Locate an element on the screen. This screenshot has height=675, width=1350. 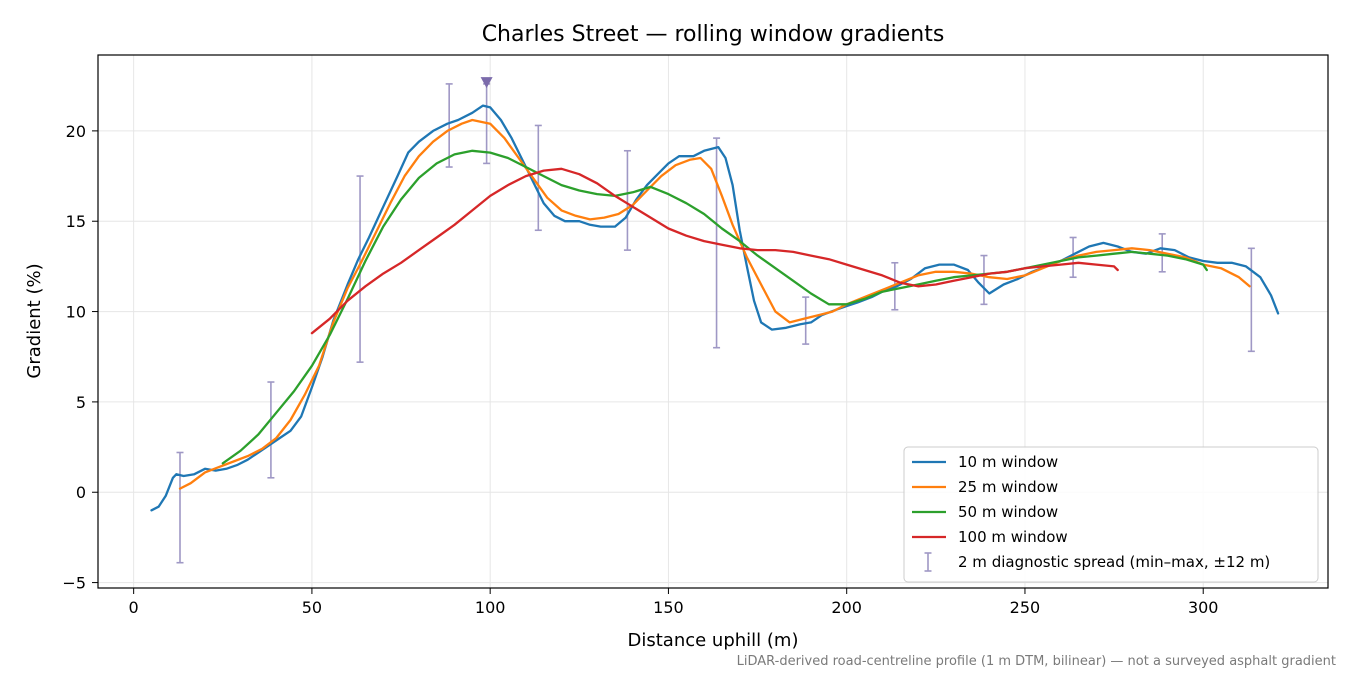
series-line-100-m-window is located at coordinates (714, 251).